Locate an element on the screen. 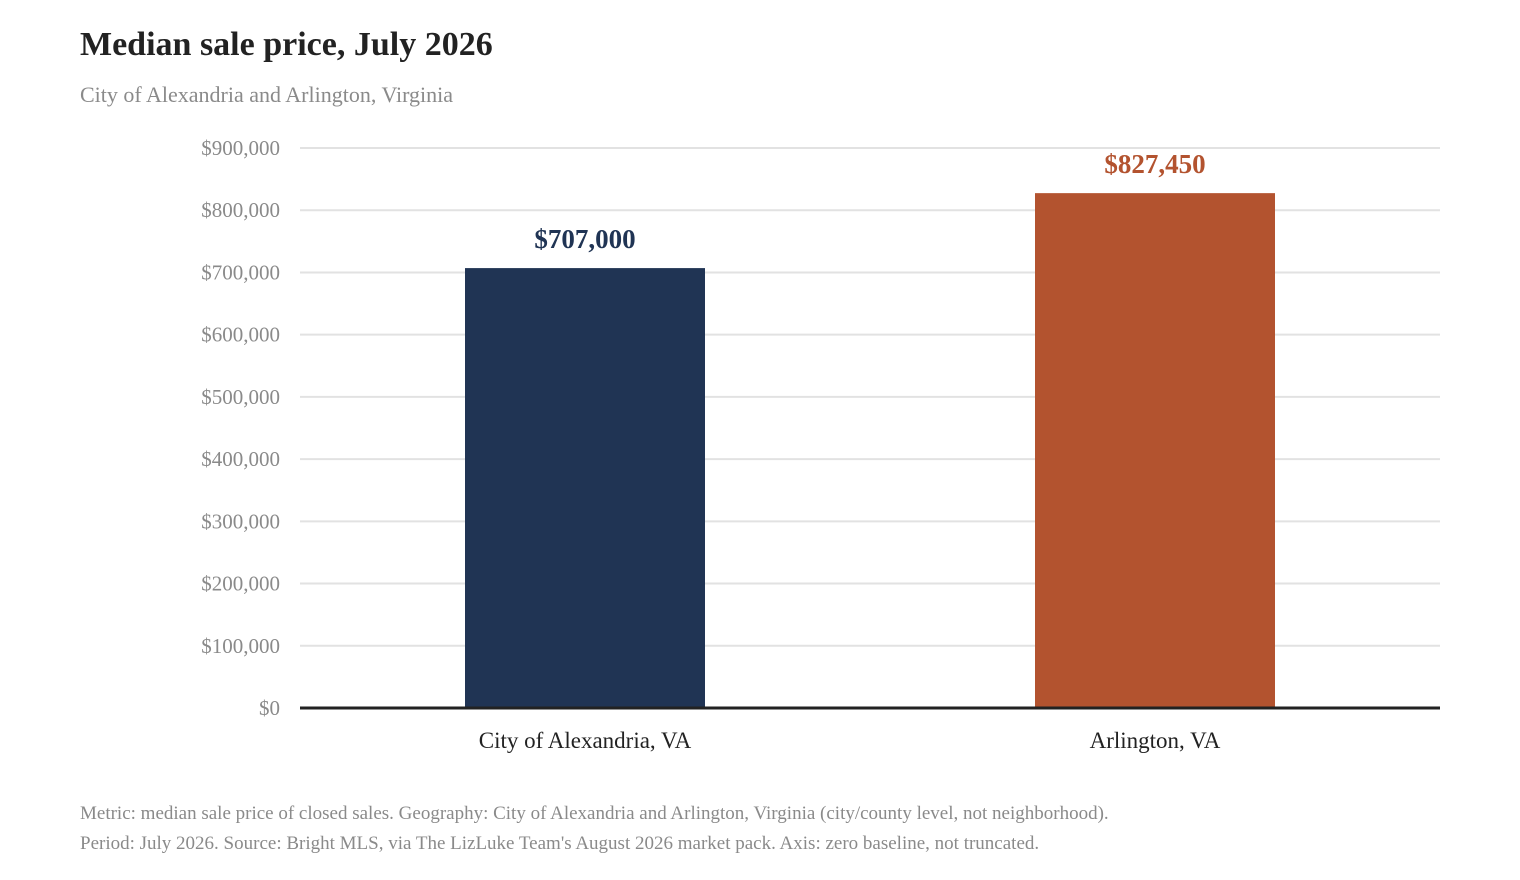  y-tick-label: $800,000 is located at coordinates (240, 210).